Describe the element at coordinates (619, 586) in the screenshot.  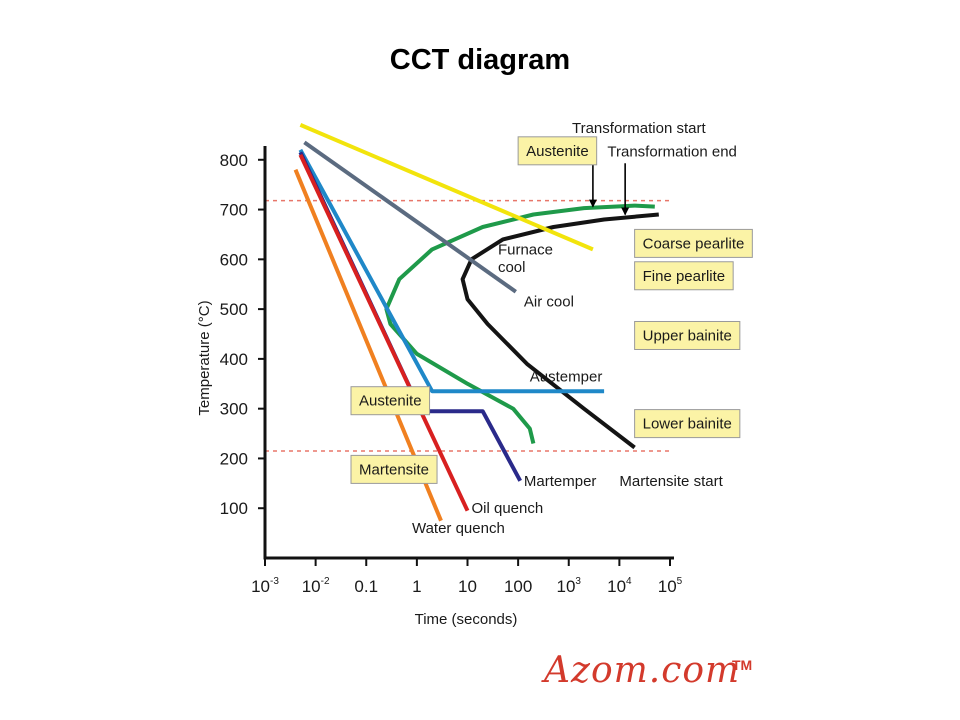
I see `x-tick-label: 10⁴` at that location.